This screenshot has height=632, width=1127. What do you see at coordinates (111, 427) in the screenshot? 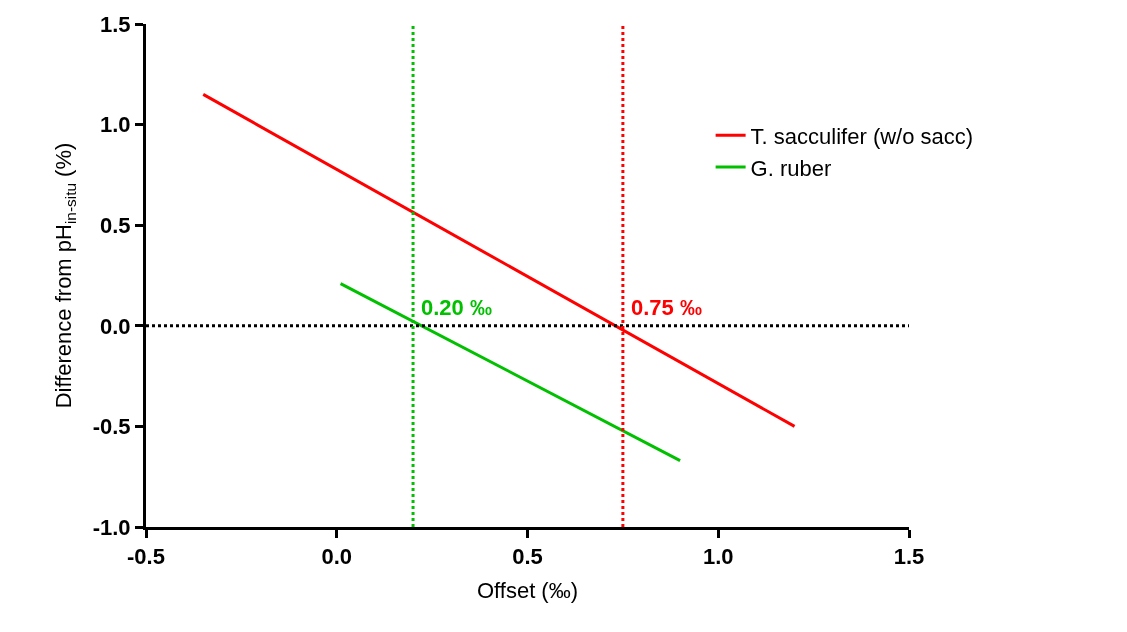
I see `y-tick-label: -0.5` at bounding box center [111, 427].